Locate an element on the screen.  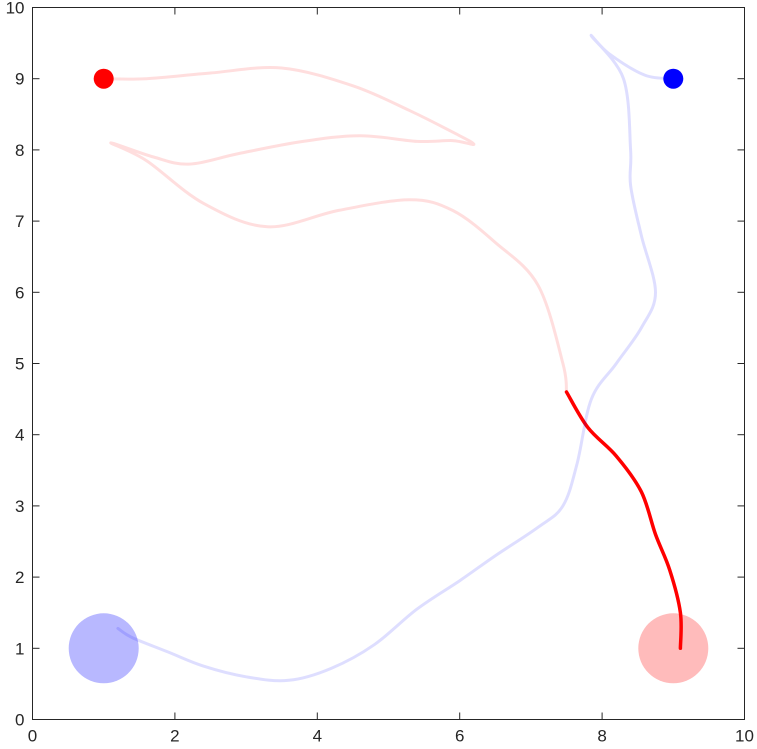
x-tick-label: 4 is located at coordinates (317, 736).